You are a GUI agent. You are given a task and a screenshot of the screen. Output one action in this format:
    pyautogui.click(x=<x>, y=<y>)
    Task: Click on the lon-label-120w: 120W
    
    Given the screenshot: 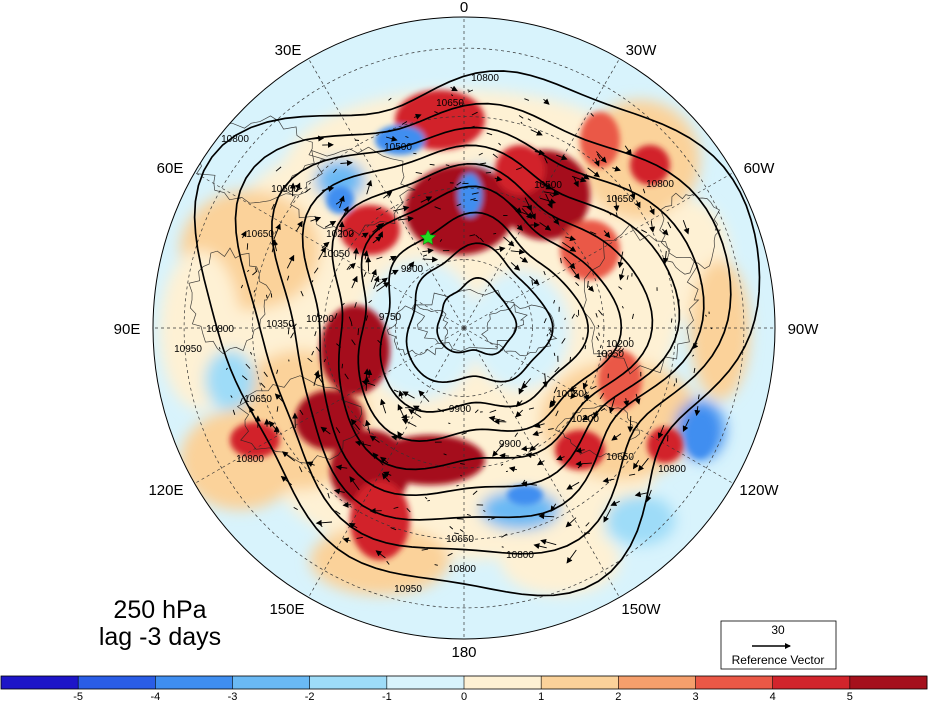 What is the action you would take?
    pyautogui.click(x=759, y=490)
    